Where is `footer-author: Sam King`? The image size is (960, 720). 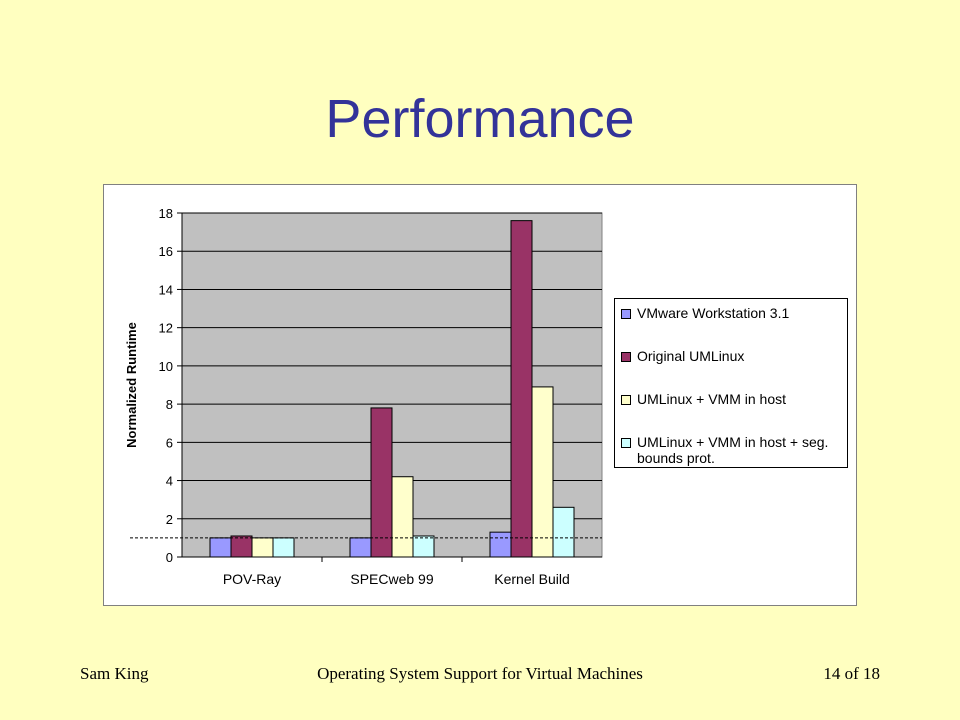 footer-author: Sam King is located at coordinates (114, 673).